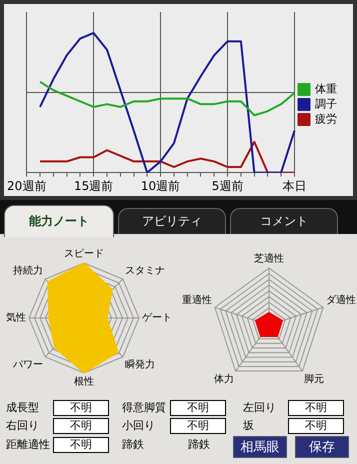 This screenshot has width=357, height=464. What do you see at coordinates (269, 258) in the screenshot?
I see `spoke-label: 芝適性` at bounding box center [269, 258].